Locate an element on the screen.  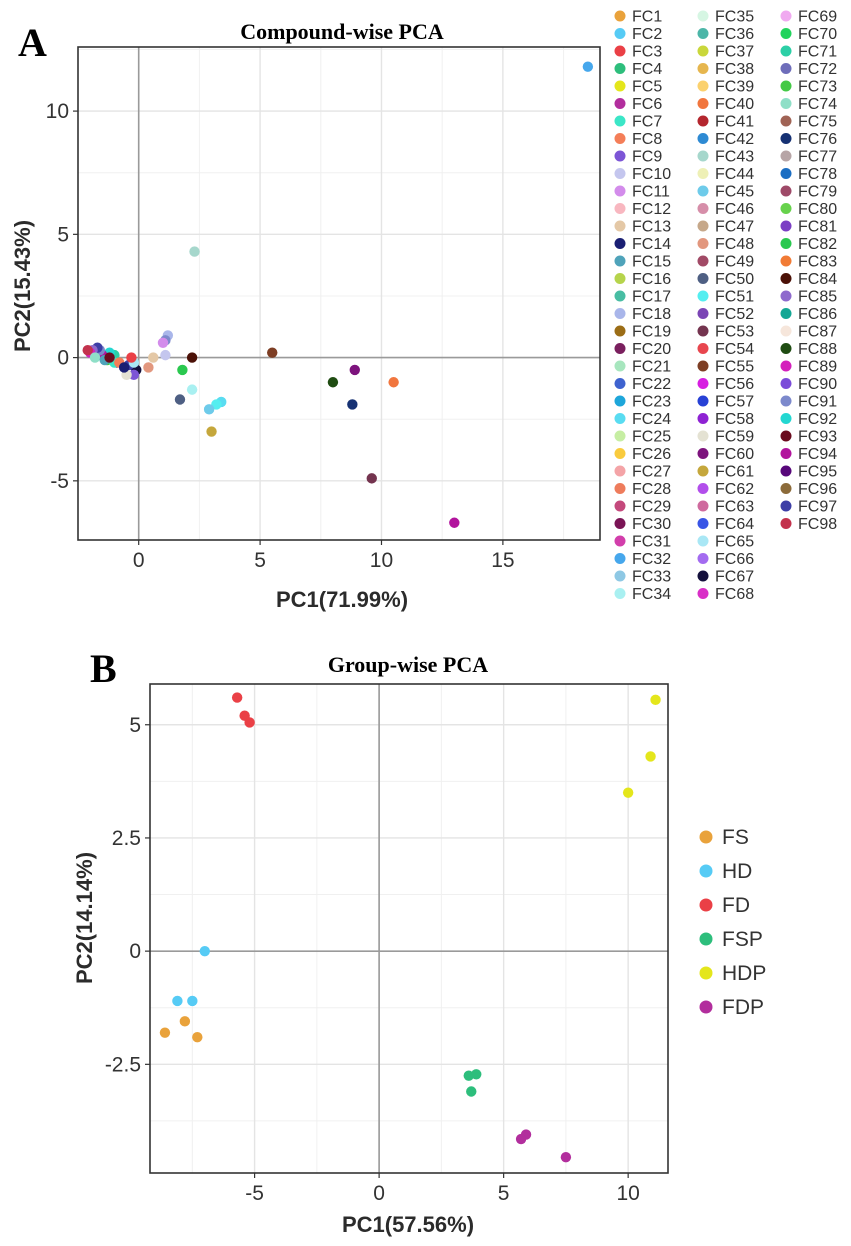
panel-a-legend-label: FC8 is located at coordinates (647, 139).